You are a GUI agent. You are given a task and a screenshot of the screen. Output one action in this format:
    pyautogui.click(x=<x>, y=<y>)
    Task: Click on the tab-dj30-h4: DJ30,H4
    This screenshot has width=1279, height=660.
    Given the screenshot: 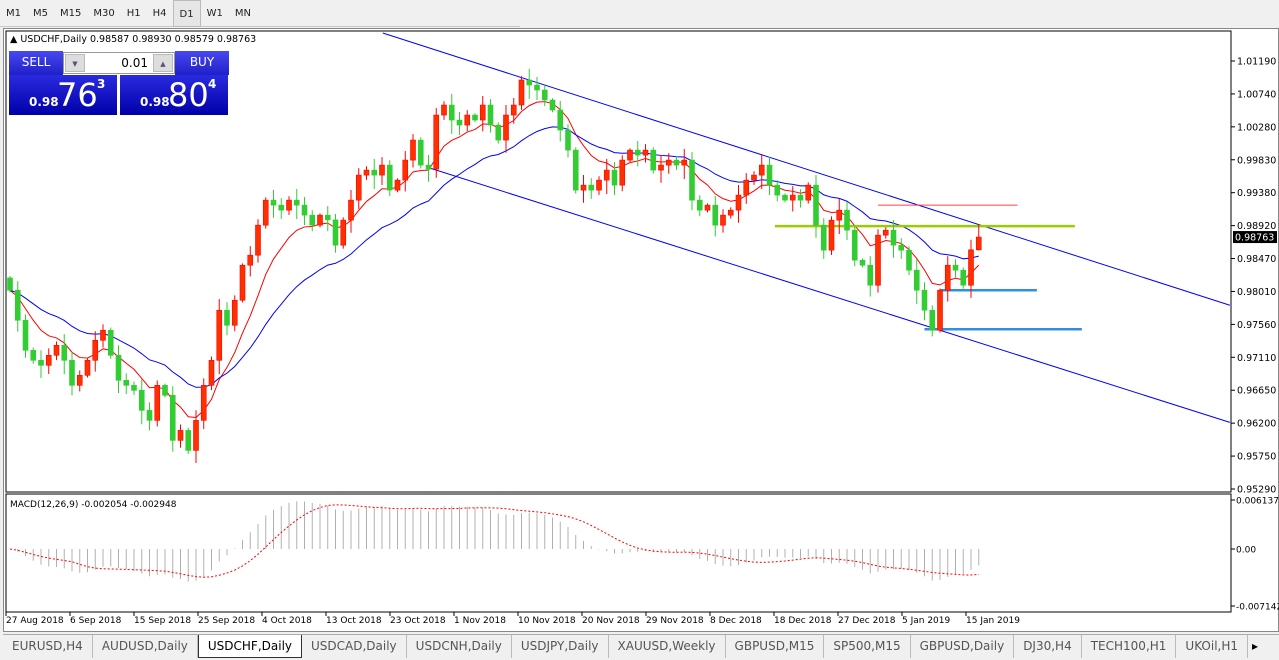 What is the action you would take?
    pyautogui.click(x=1048, y=646)
    